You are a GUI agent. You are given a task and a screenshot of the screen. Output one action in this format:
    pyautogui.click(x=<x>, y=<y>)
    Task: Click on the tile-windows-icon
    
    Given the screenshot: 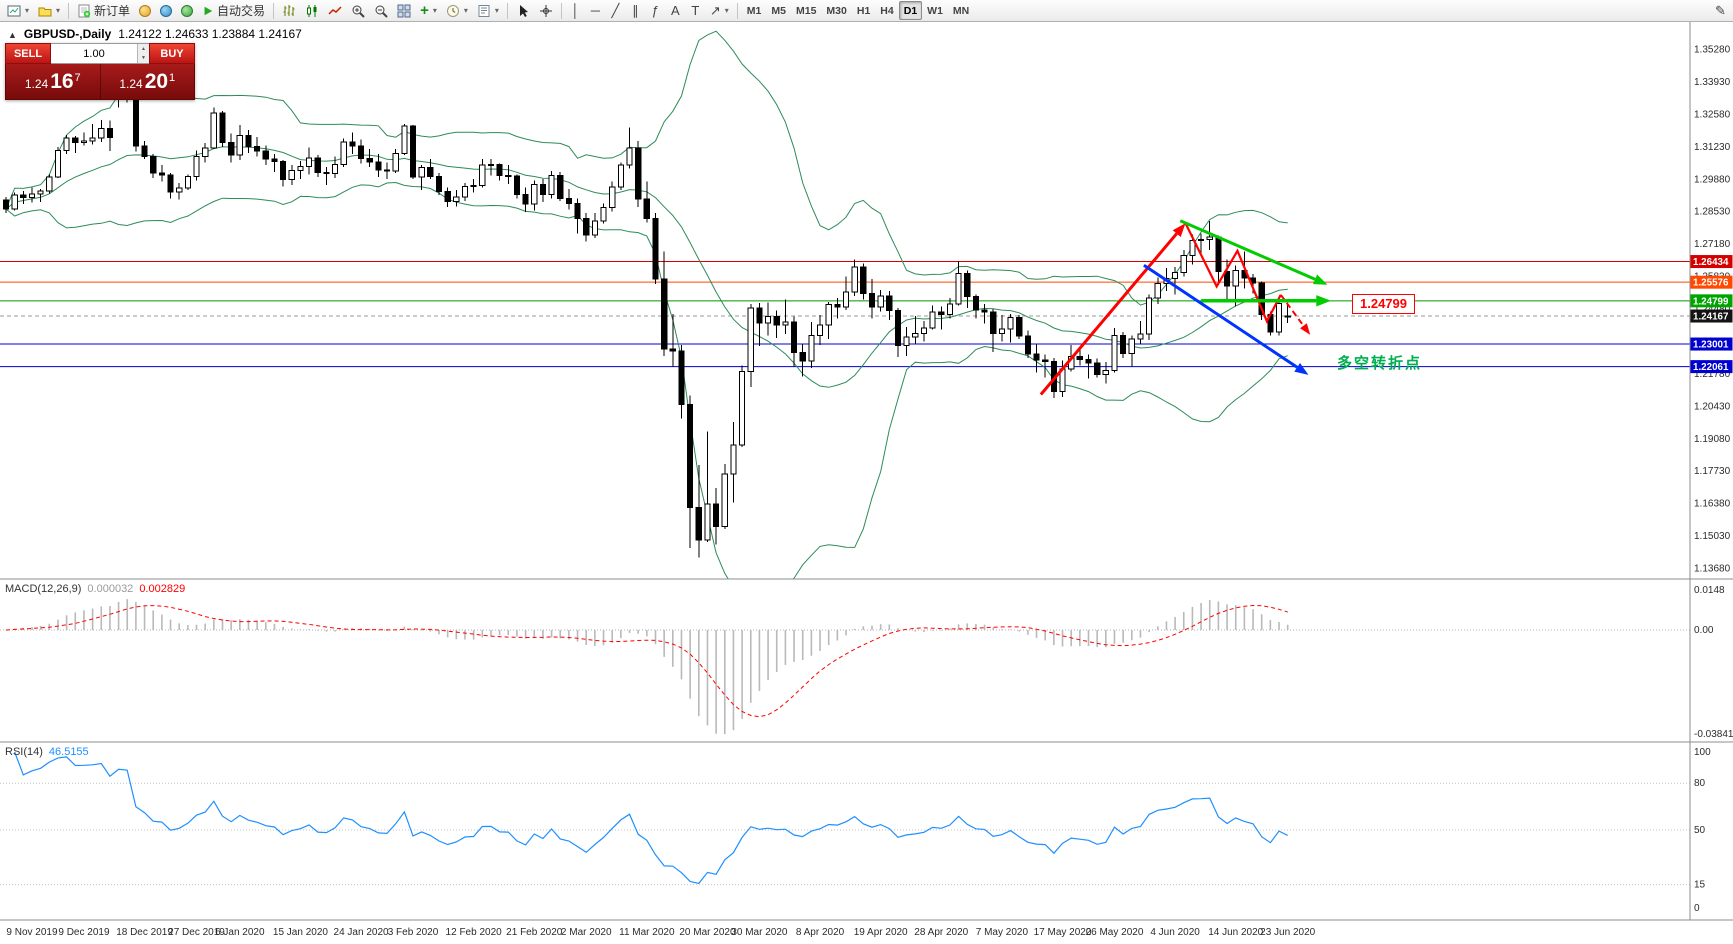 What is the action you would take?
    pyautogui.click(x=404, y=10)
    